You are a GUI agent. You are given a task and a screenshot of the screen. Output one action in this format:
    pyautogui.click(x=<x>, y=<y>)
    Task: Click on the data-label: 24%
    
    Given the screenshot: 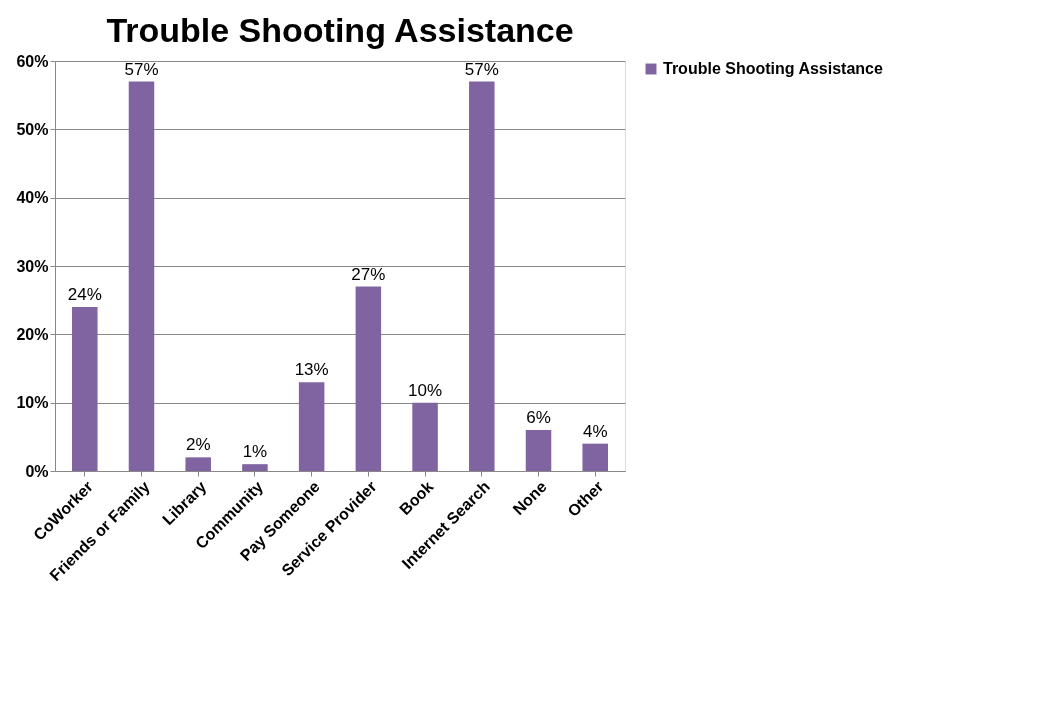 What is the action you would take?
    pyautogui.click(x=84, y=294)
    